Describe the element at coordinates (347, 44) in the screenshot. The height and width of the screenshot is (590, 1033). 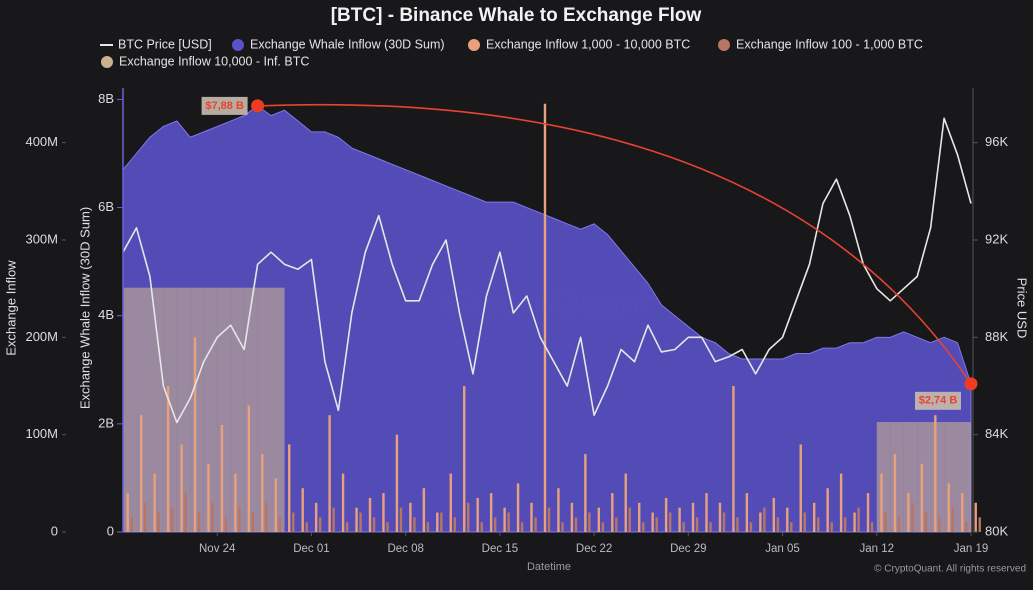
I see `legend-label: Exchange Whale Inflow (30D Sum)` at that location.